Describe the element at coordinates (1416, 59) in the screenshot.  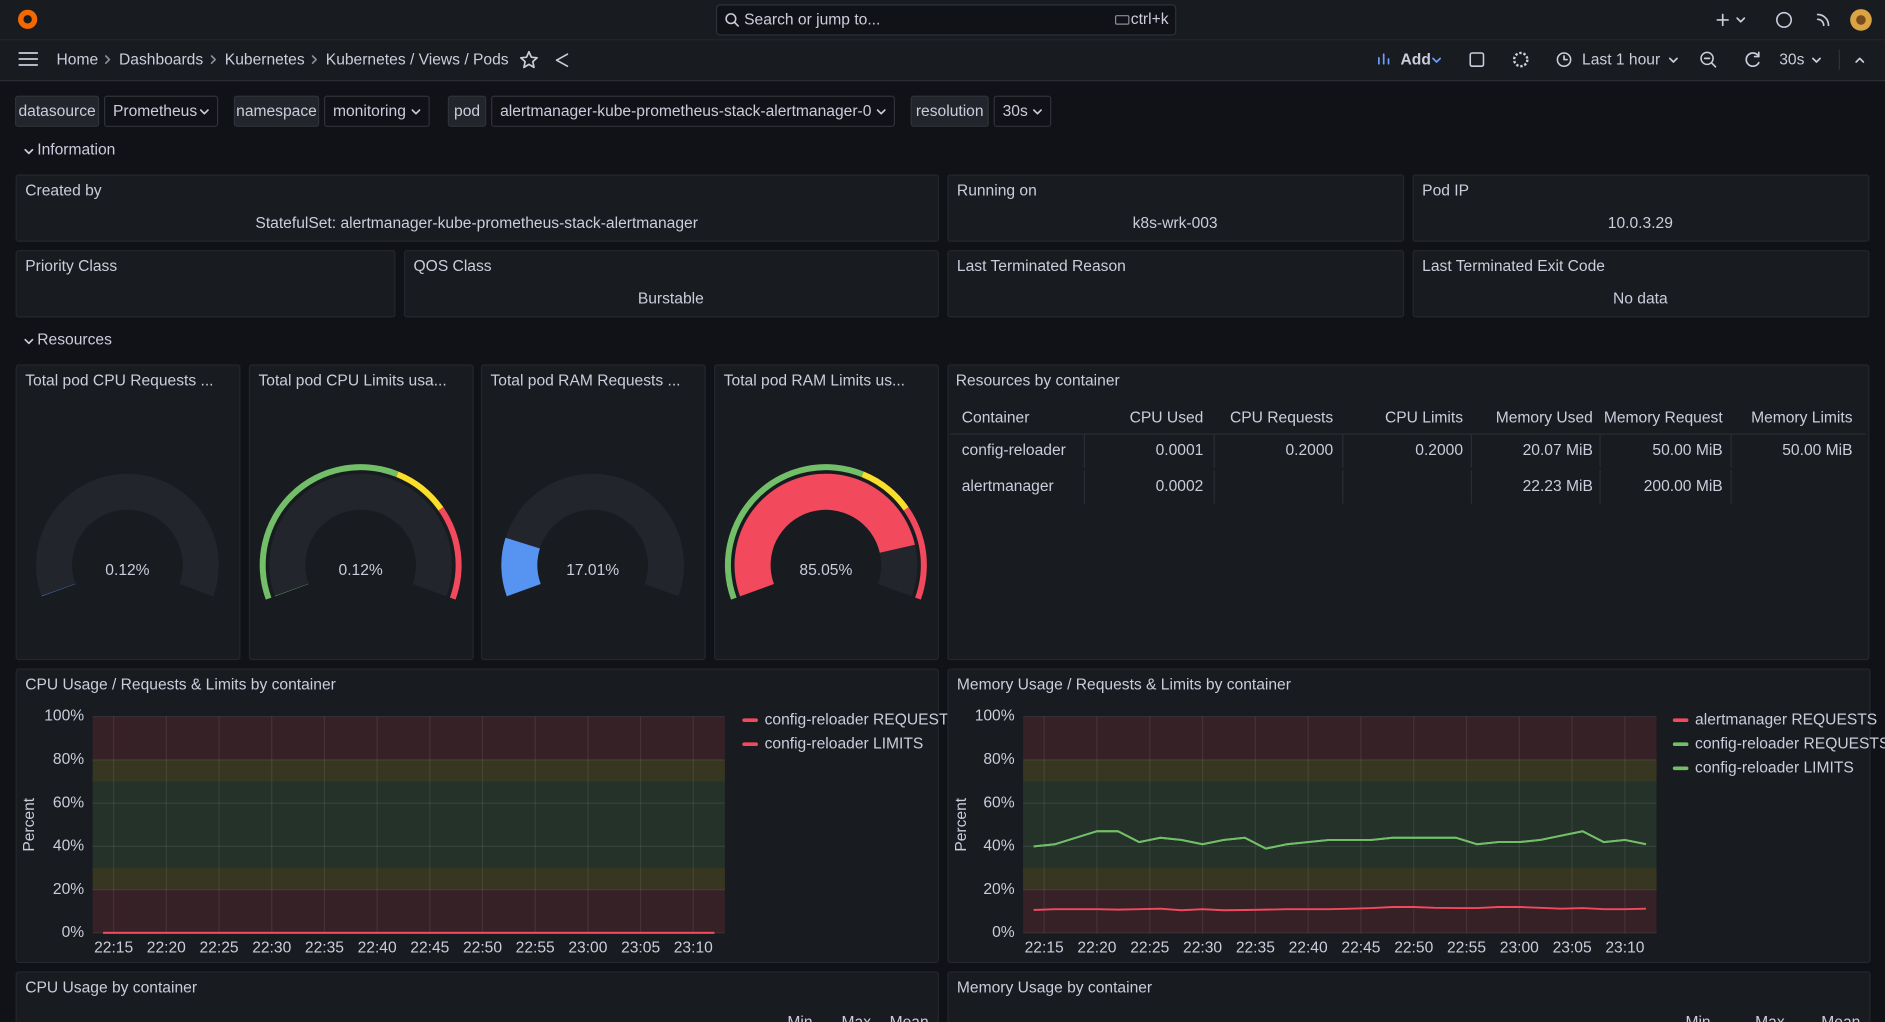
I see `add-button: Add` at that location.